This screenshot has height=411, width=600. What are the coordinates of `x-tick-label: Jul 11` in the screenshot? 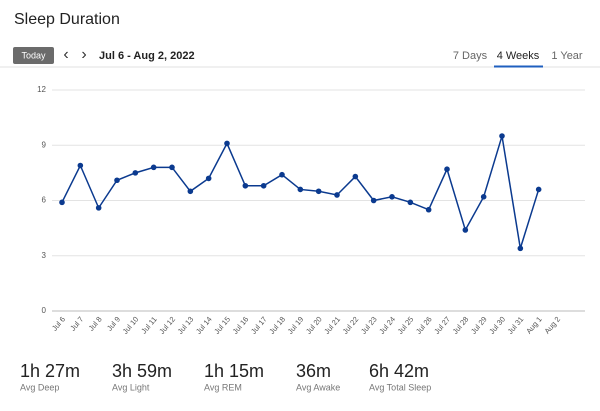 It's located at (148, 325).